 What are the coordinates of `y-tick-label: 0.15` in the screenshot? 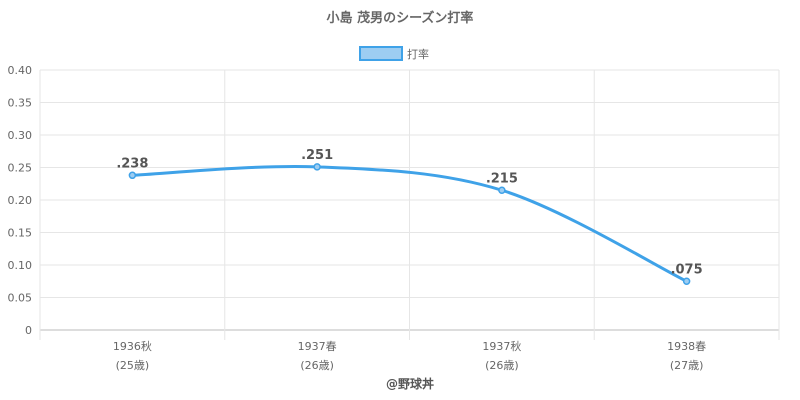 It's located at (20, 233).